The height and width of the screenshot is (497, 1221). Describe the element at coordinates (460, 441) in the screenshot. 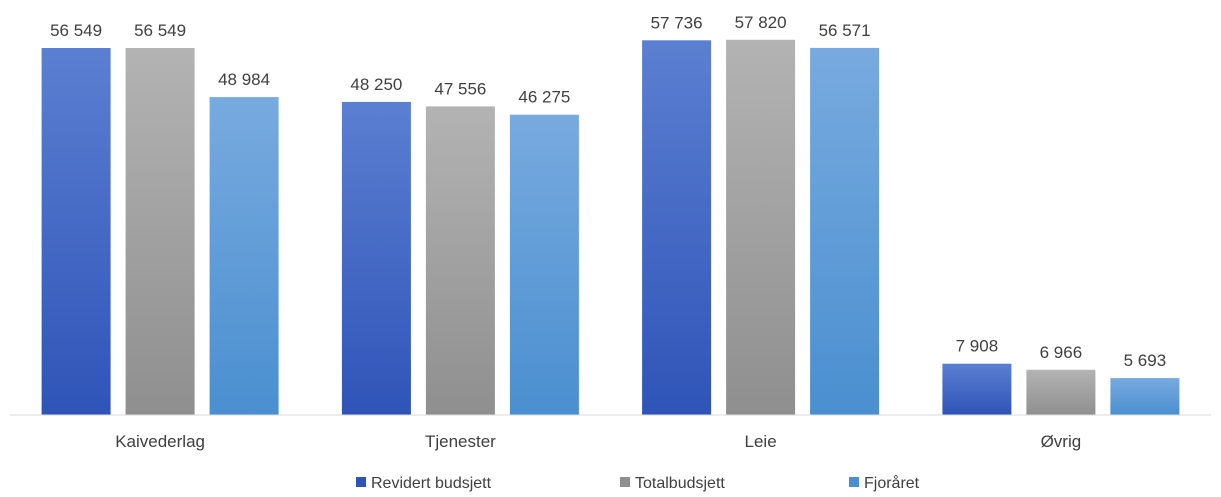

I see `category-label-tjenester: Tjenester` at that location.